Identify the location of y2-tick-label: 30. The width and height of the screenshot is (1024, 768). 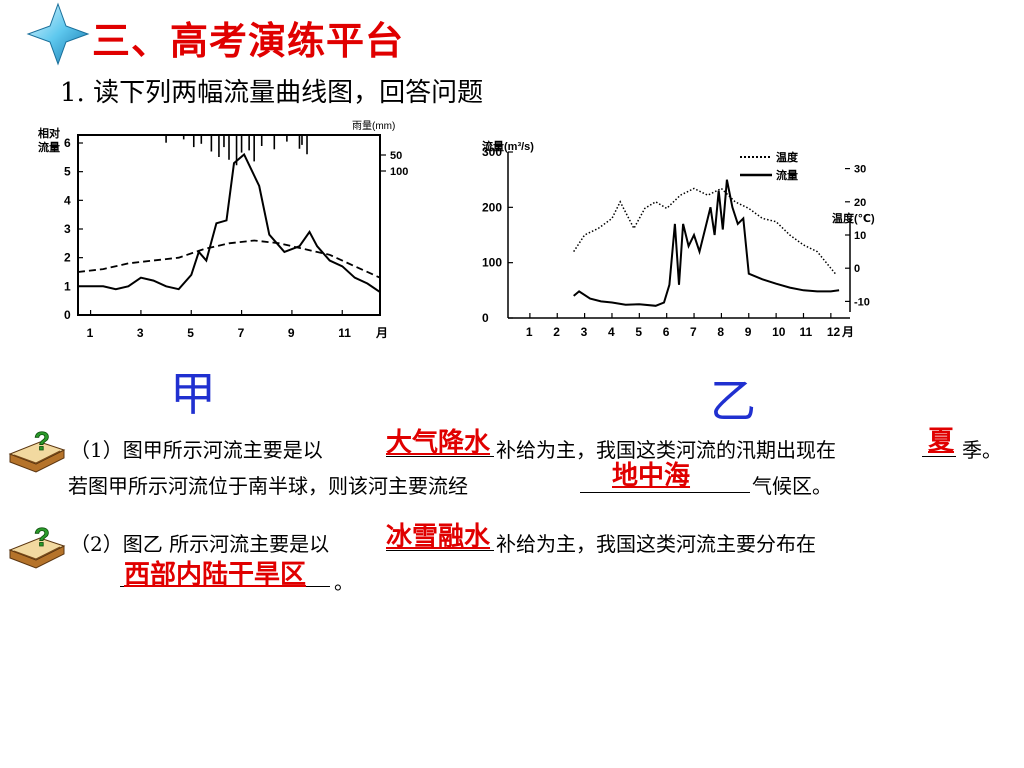
(860, 170).